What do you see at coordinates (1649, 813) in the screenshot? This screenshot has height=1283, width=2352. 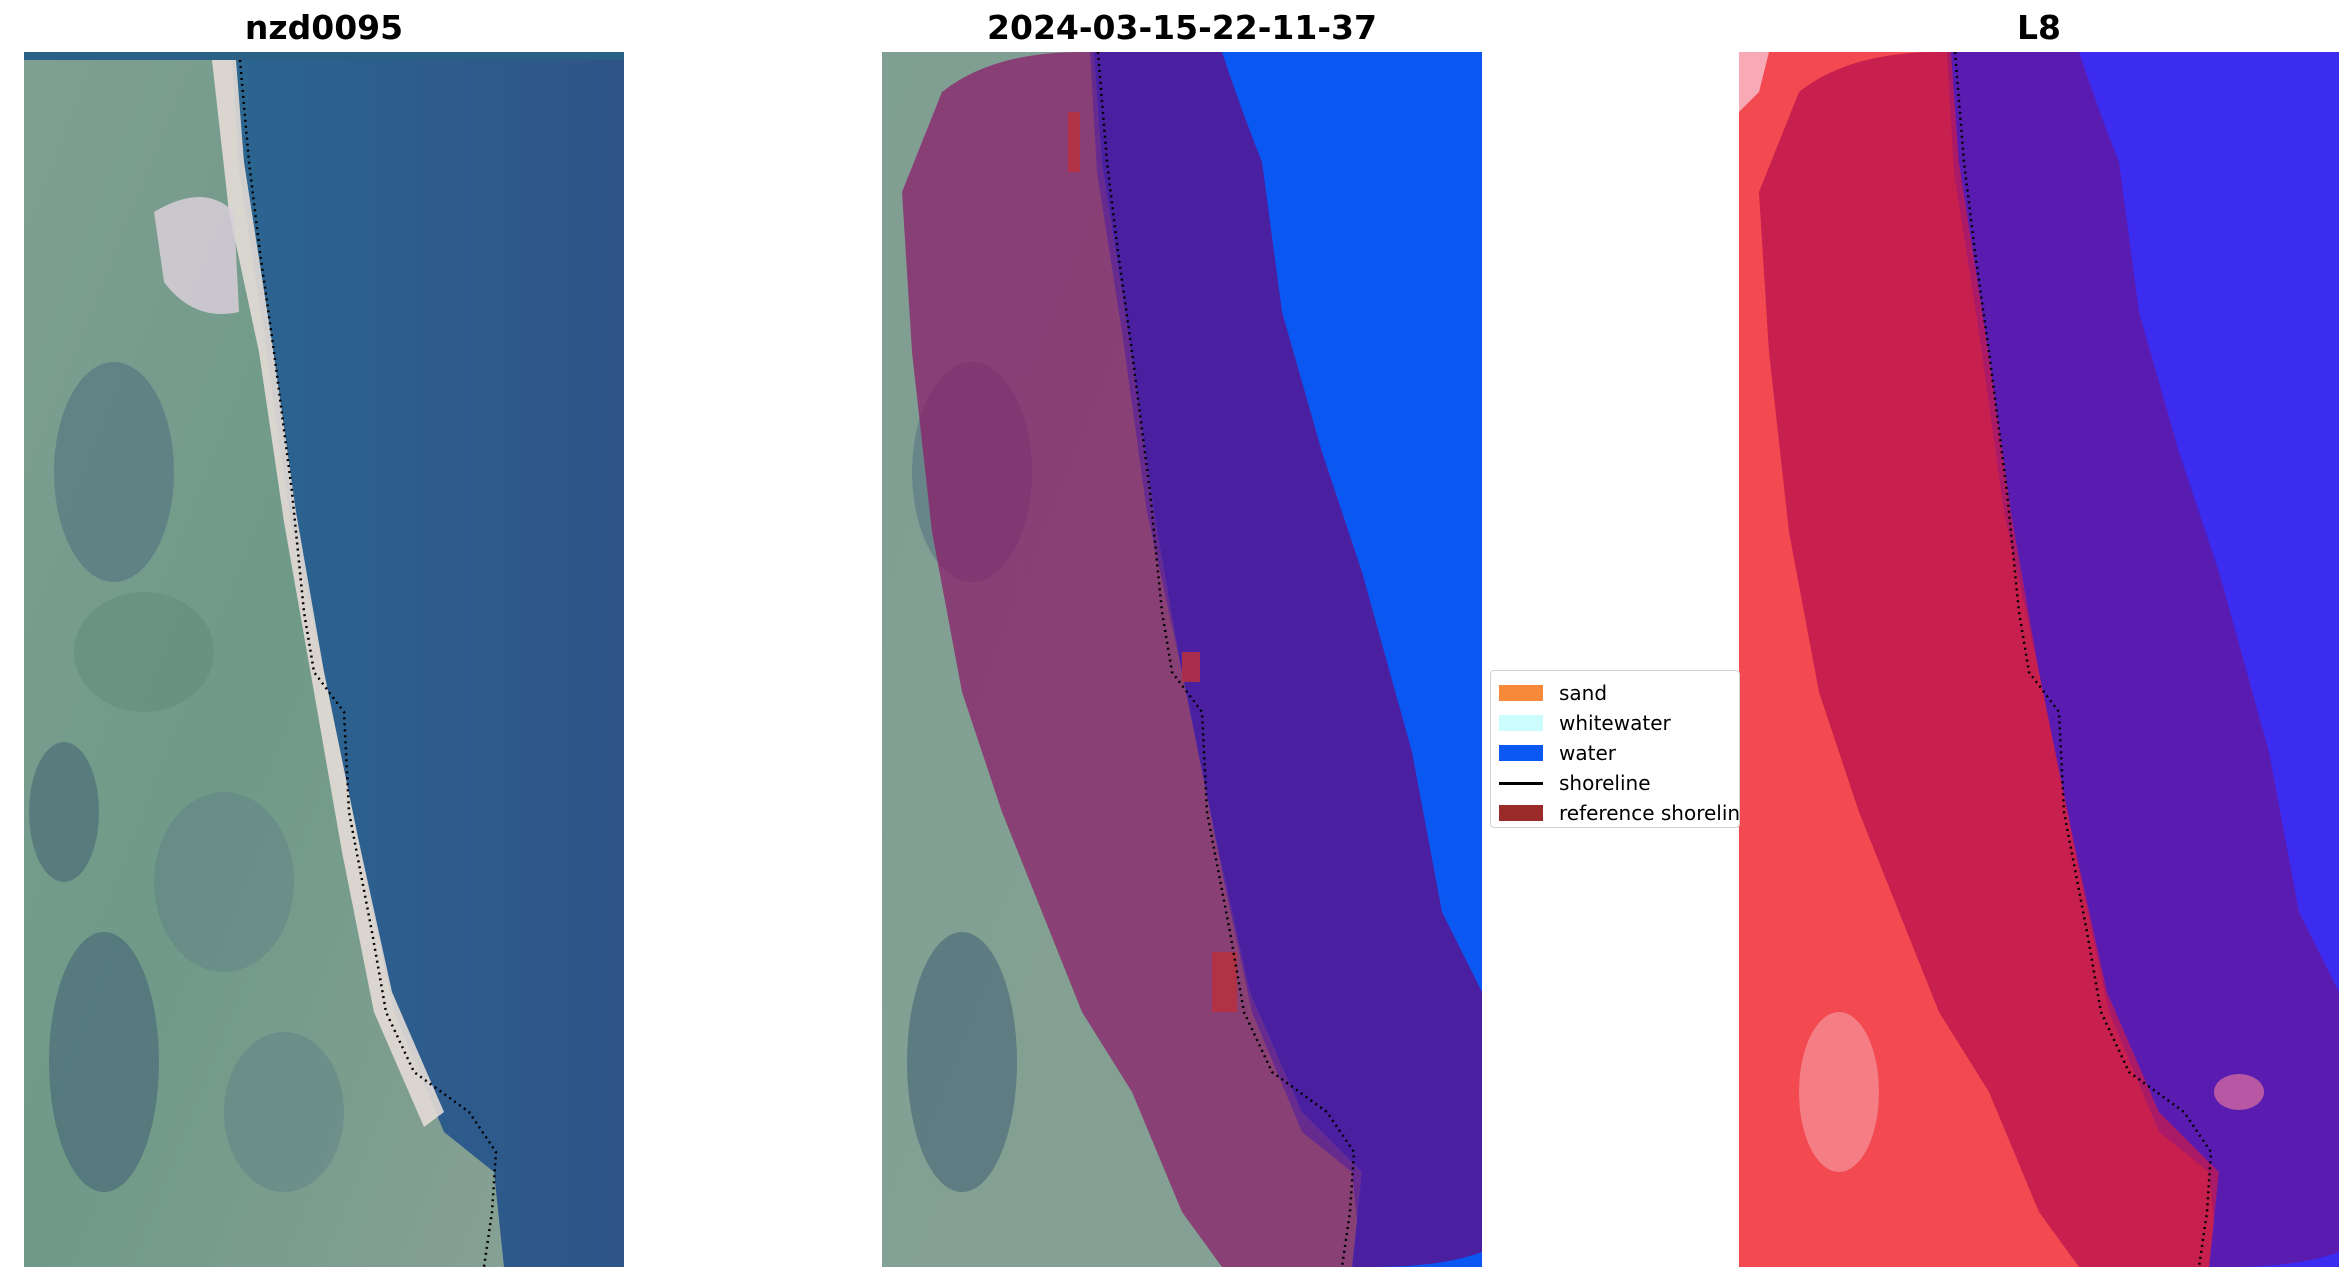 I see `legend-label: reference shoreline` at bounding box center [1649, 813].